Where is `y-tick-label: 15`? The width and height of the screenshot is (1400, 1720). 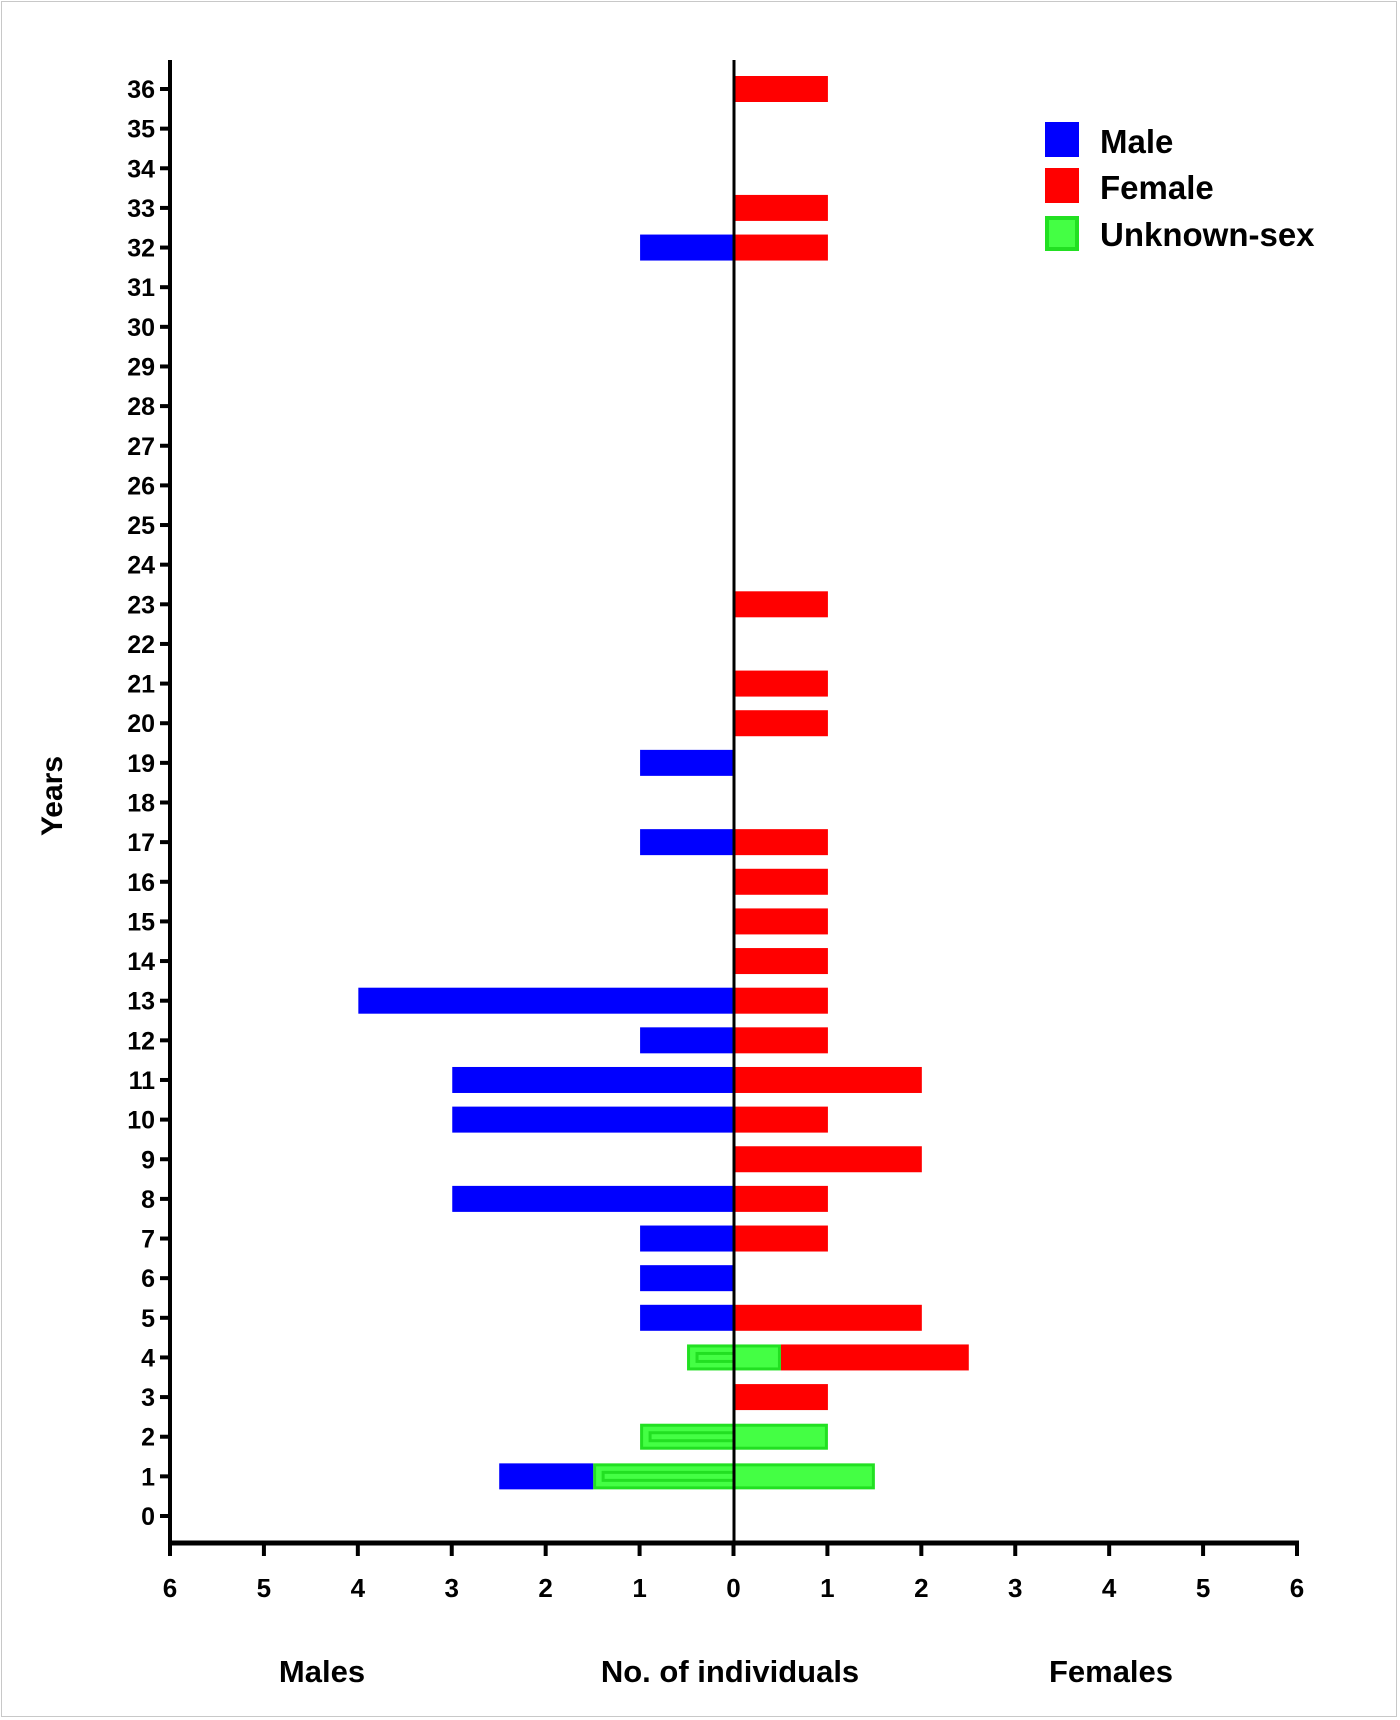 y-tick-label: 15 is located at coordinates (141, 922).